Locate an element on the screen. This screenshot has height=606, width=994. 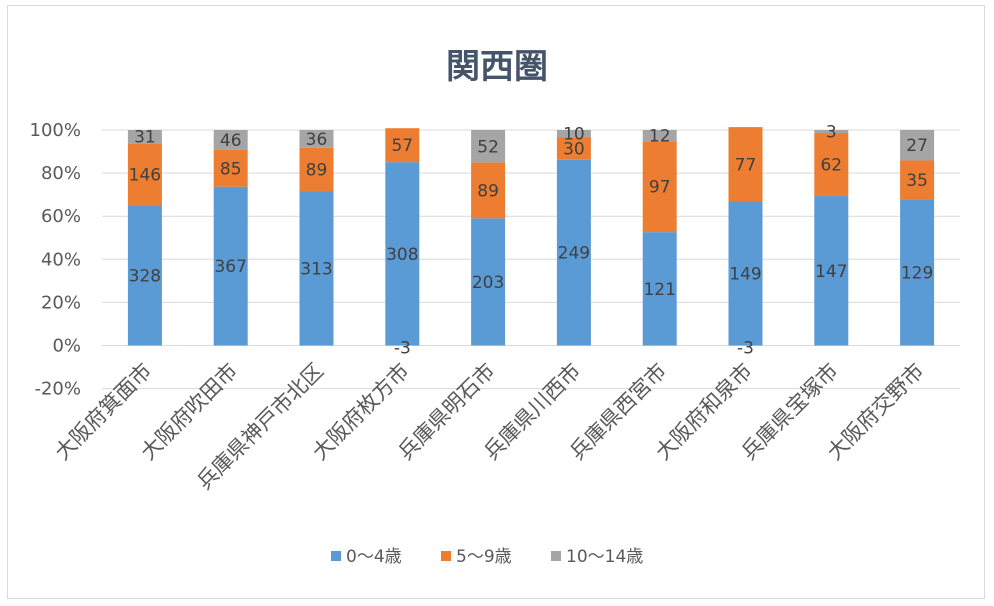
data-label: 149 is located at coordinates (745, 275).